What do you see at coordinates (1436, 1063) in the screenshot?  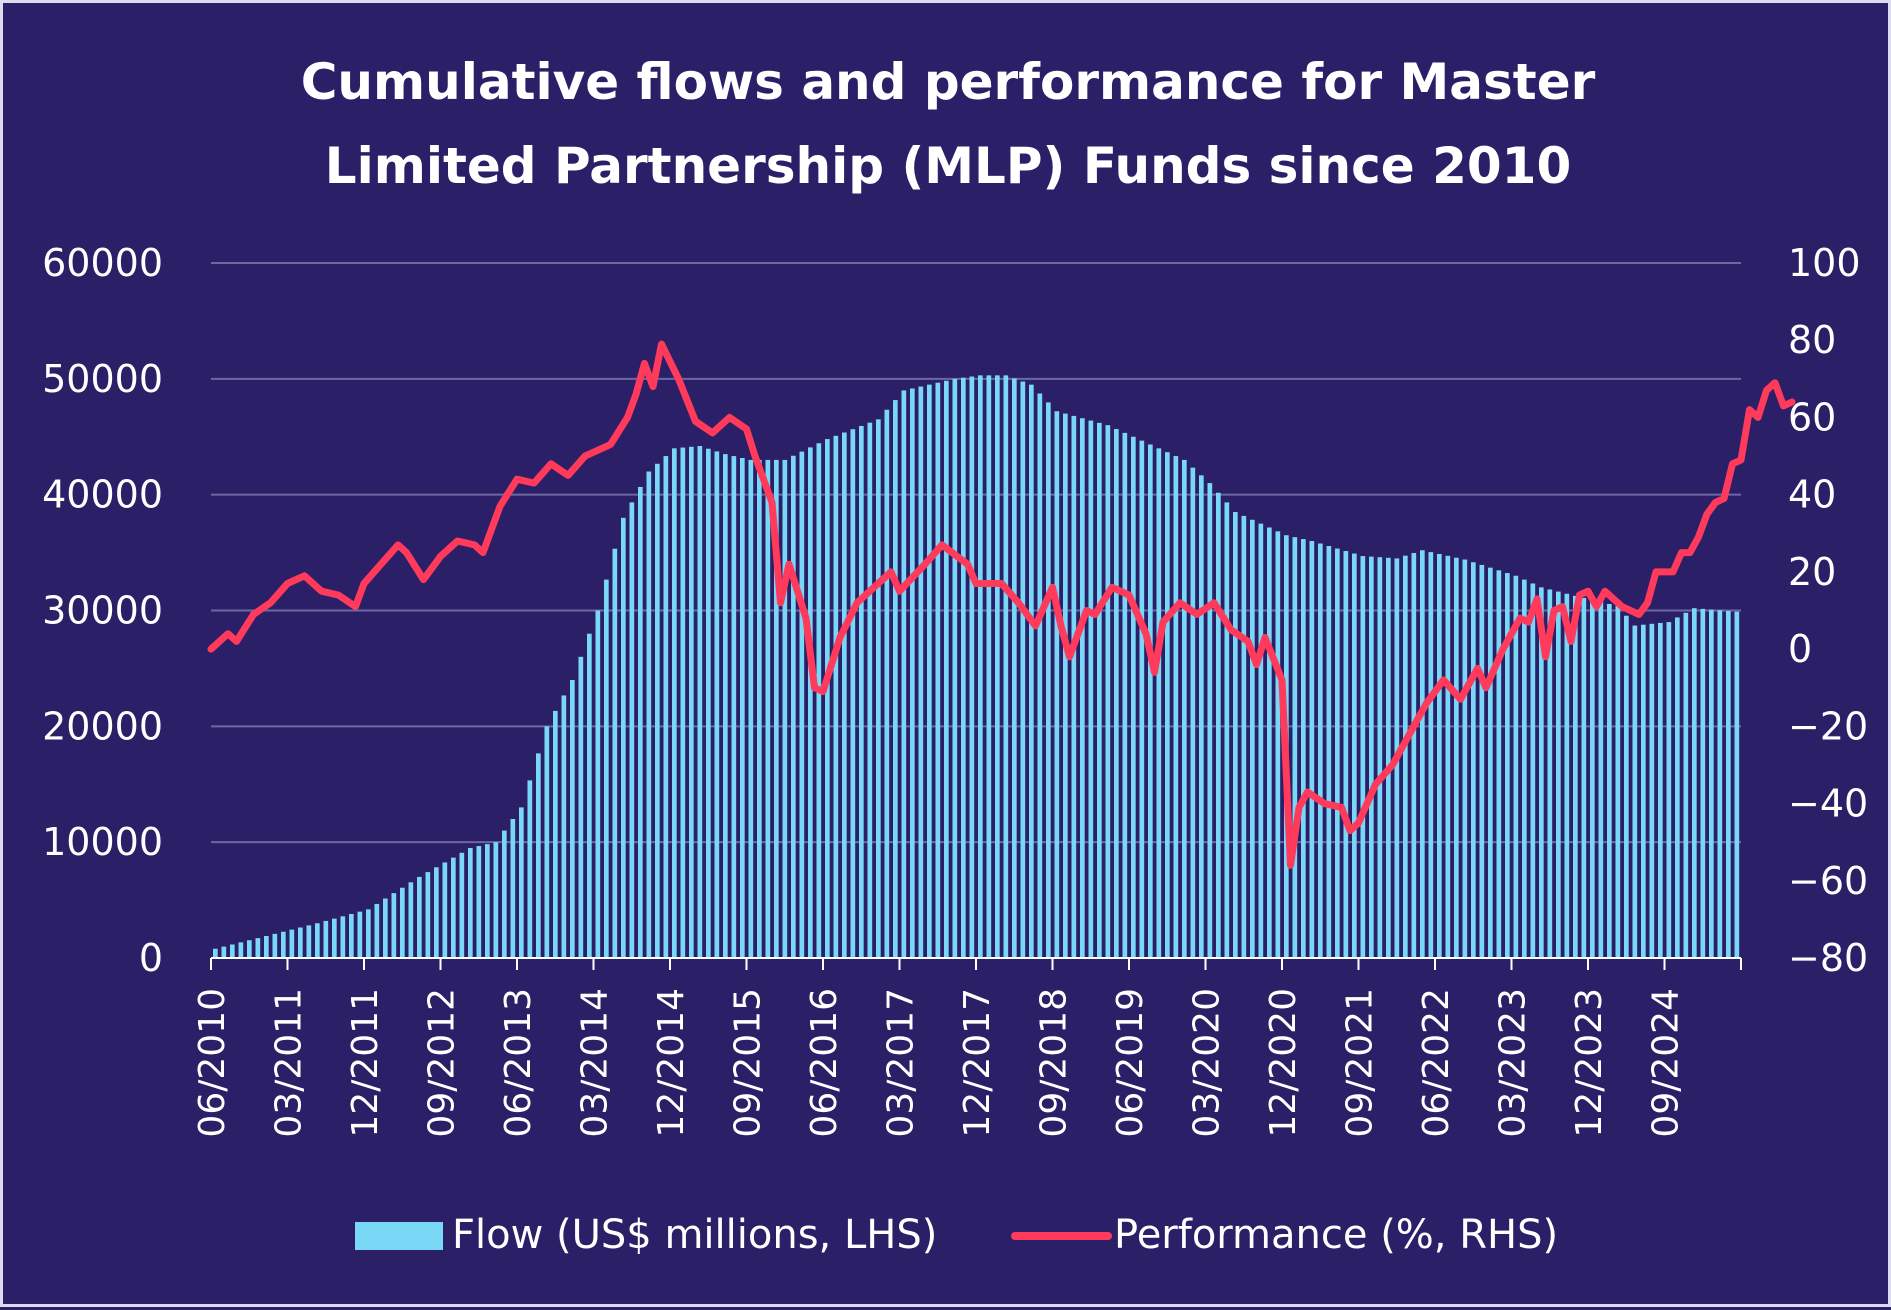 I see `x-tick-label: 06/2022` at bounding box center [1436, 1063].